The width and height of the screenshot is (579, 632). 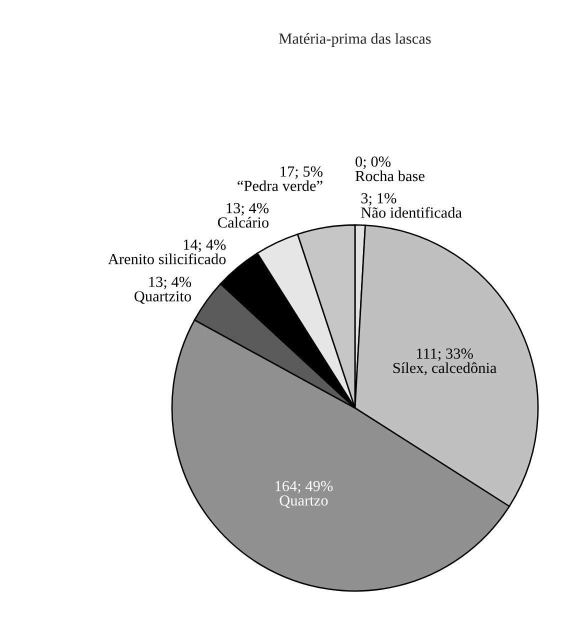 I want to click on category-label: Rocha base, so click(x=389, y=176).